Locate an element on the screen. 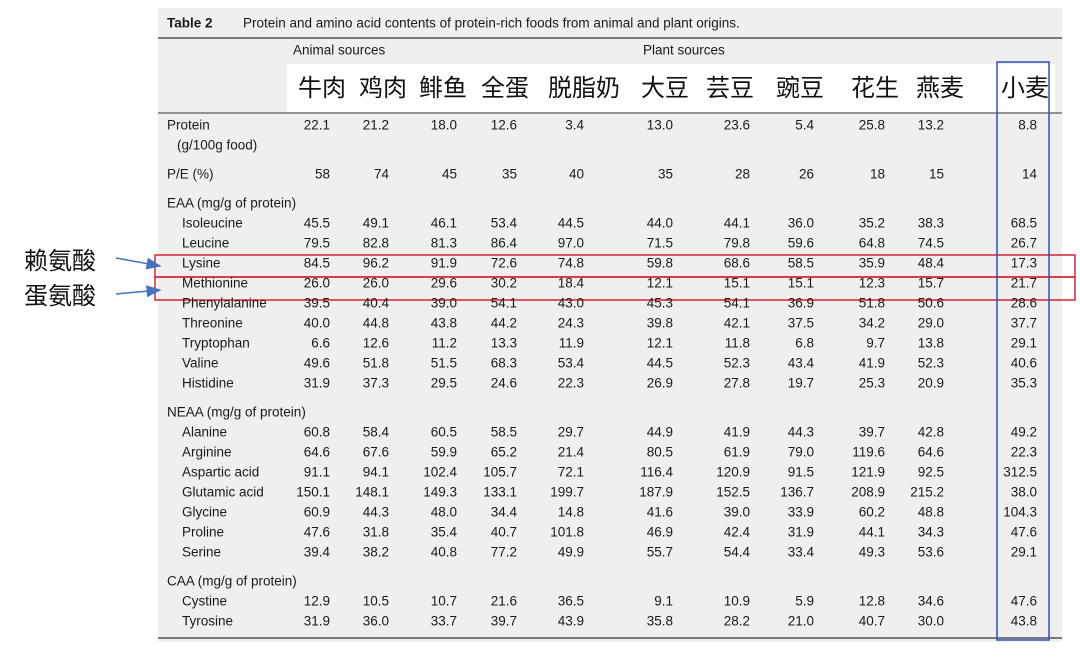 This screenshot has width=1080, height=657. cell-value: 14.8 is located at coordinates (571, 512).